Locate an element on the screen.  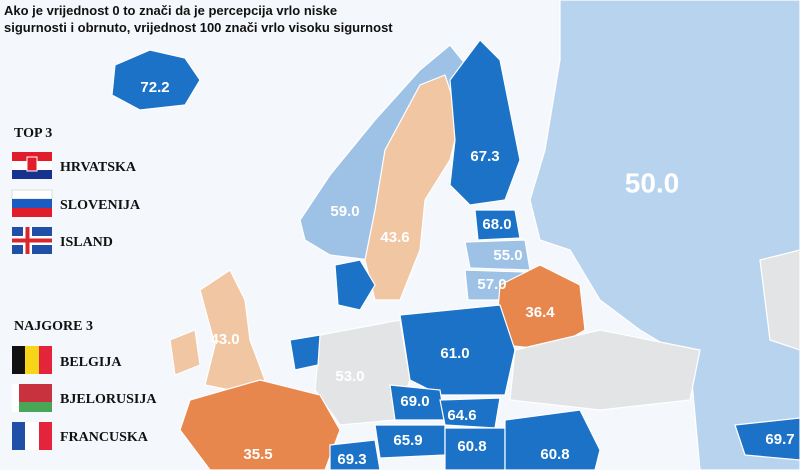
flag-croatia is located at coordinates (32, 165).